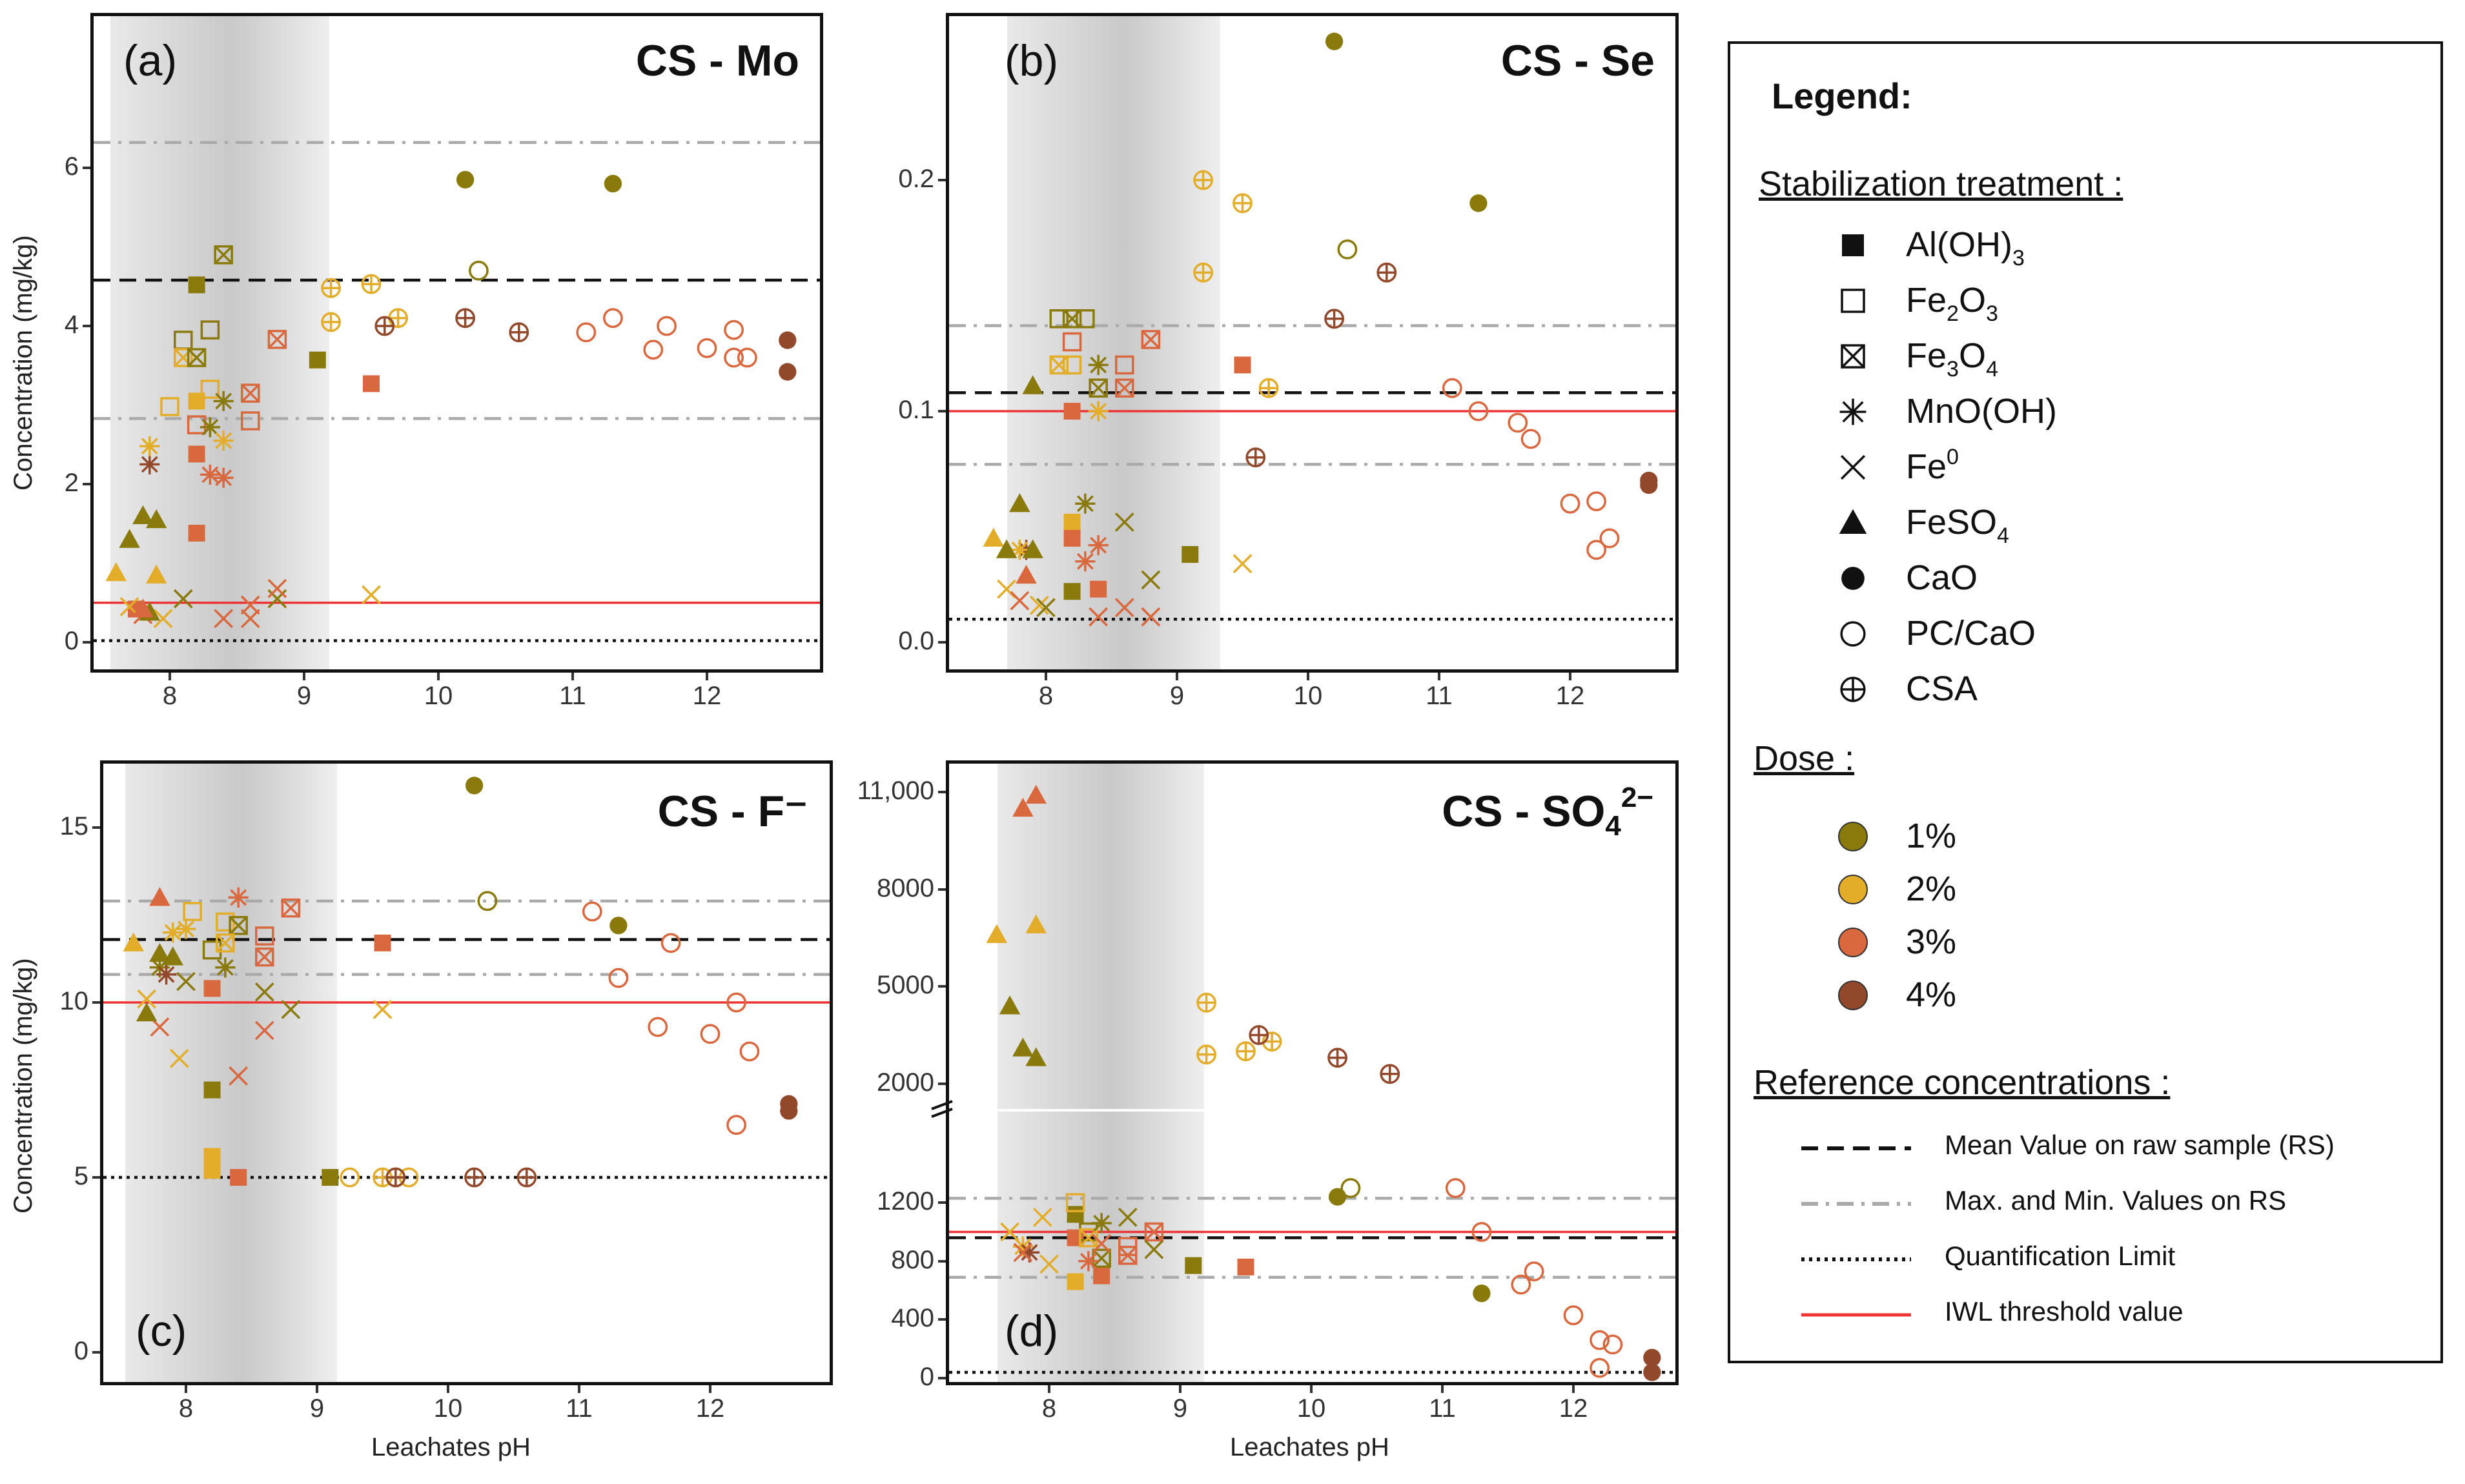 The width and height of the screenshot is (2465, 1484). Describe the element at coordinates (1853, 356) in the screenshot. I see `crossed-square-icon` at that location.